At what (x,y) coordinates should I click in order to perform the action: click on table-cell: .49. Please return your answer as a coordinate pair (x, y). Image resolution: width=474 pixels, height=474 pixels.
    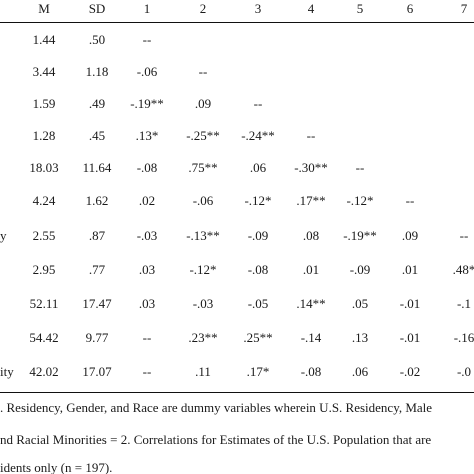
    Looking at the image, I should click on (97, 103).